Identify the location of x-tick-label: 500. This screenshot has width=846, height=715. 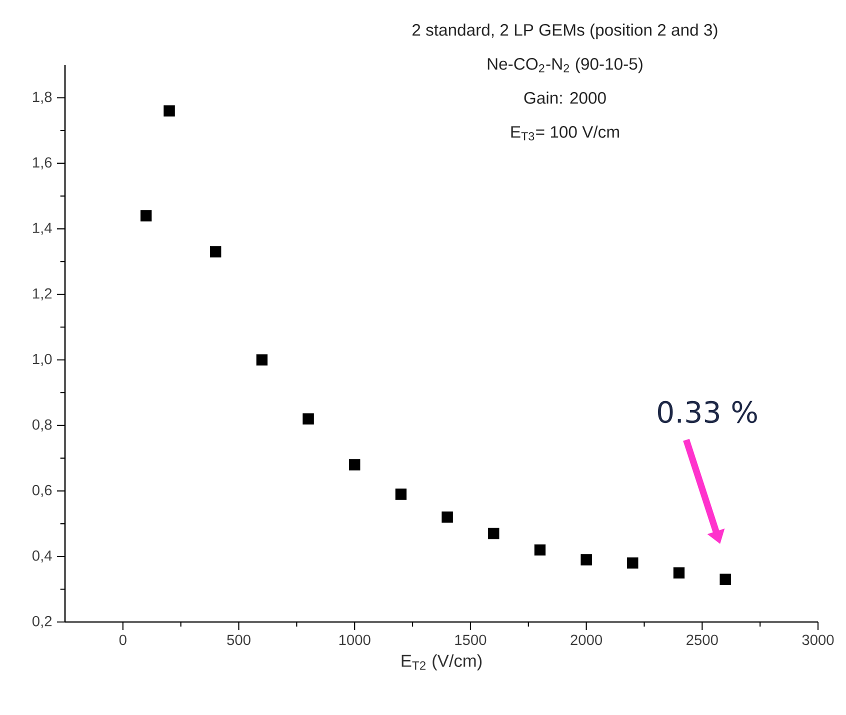
(238, 640).